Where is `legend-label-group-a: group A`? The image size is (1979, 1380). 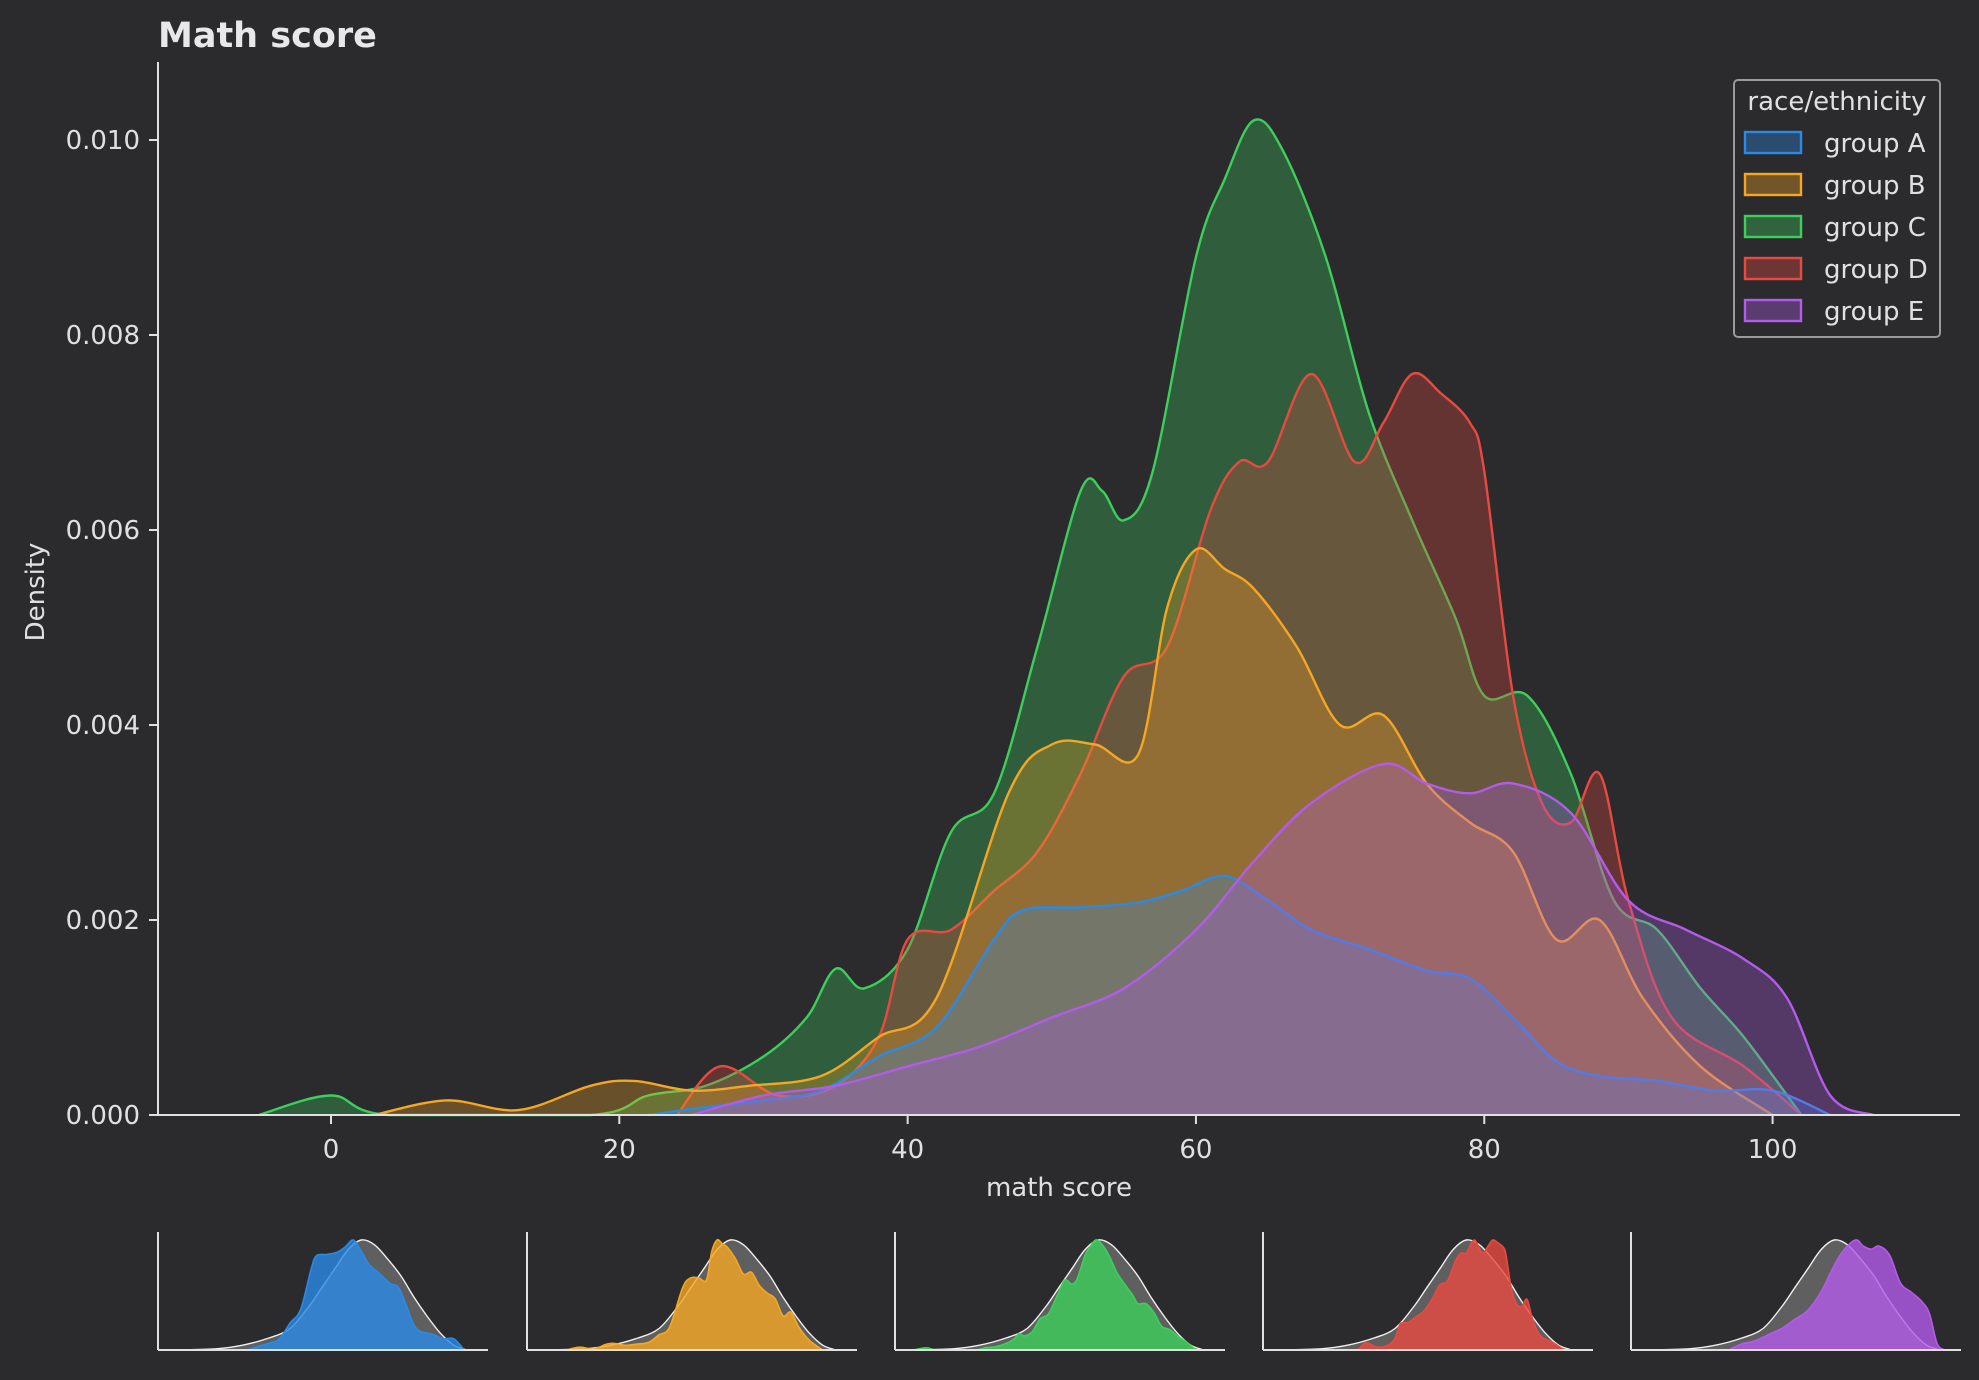
legend-label-group-a: group A is located at coordinates (1875, 144).